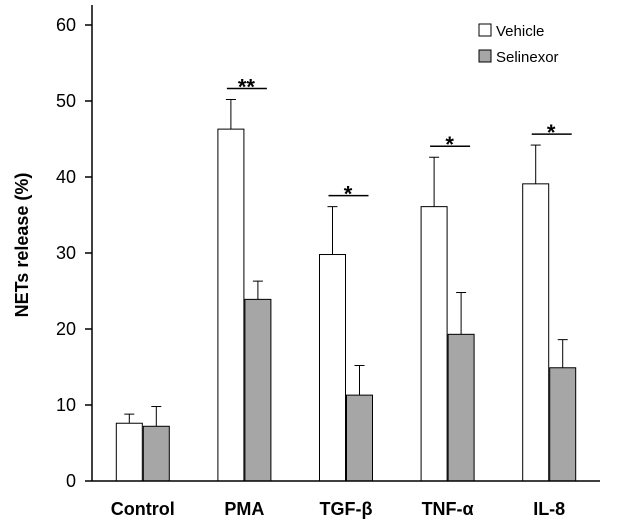 The height and width of the screenshot is (525, 620). What do you see at coordinates (520, 31) in the screenshot?
I see `legend-label-vehicle: Vehicle` at bounding box center [520, 31].